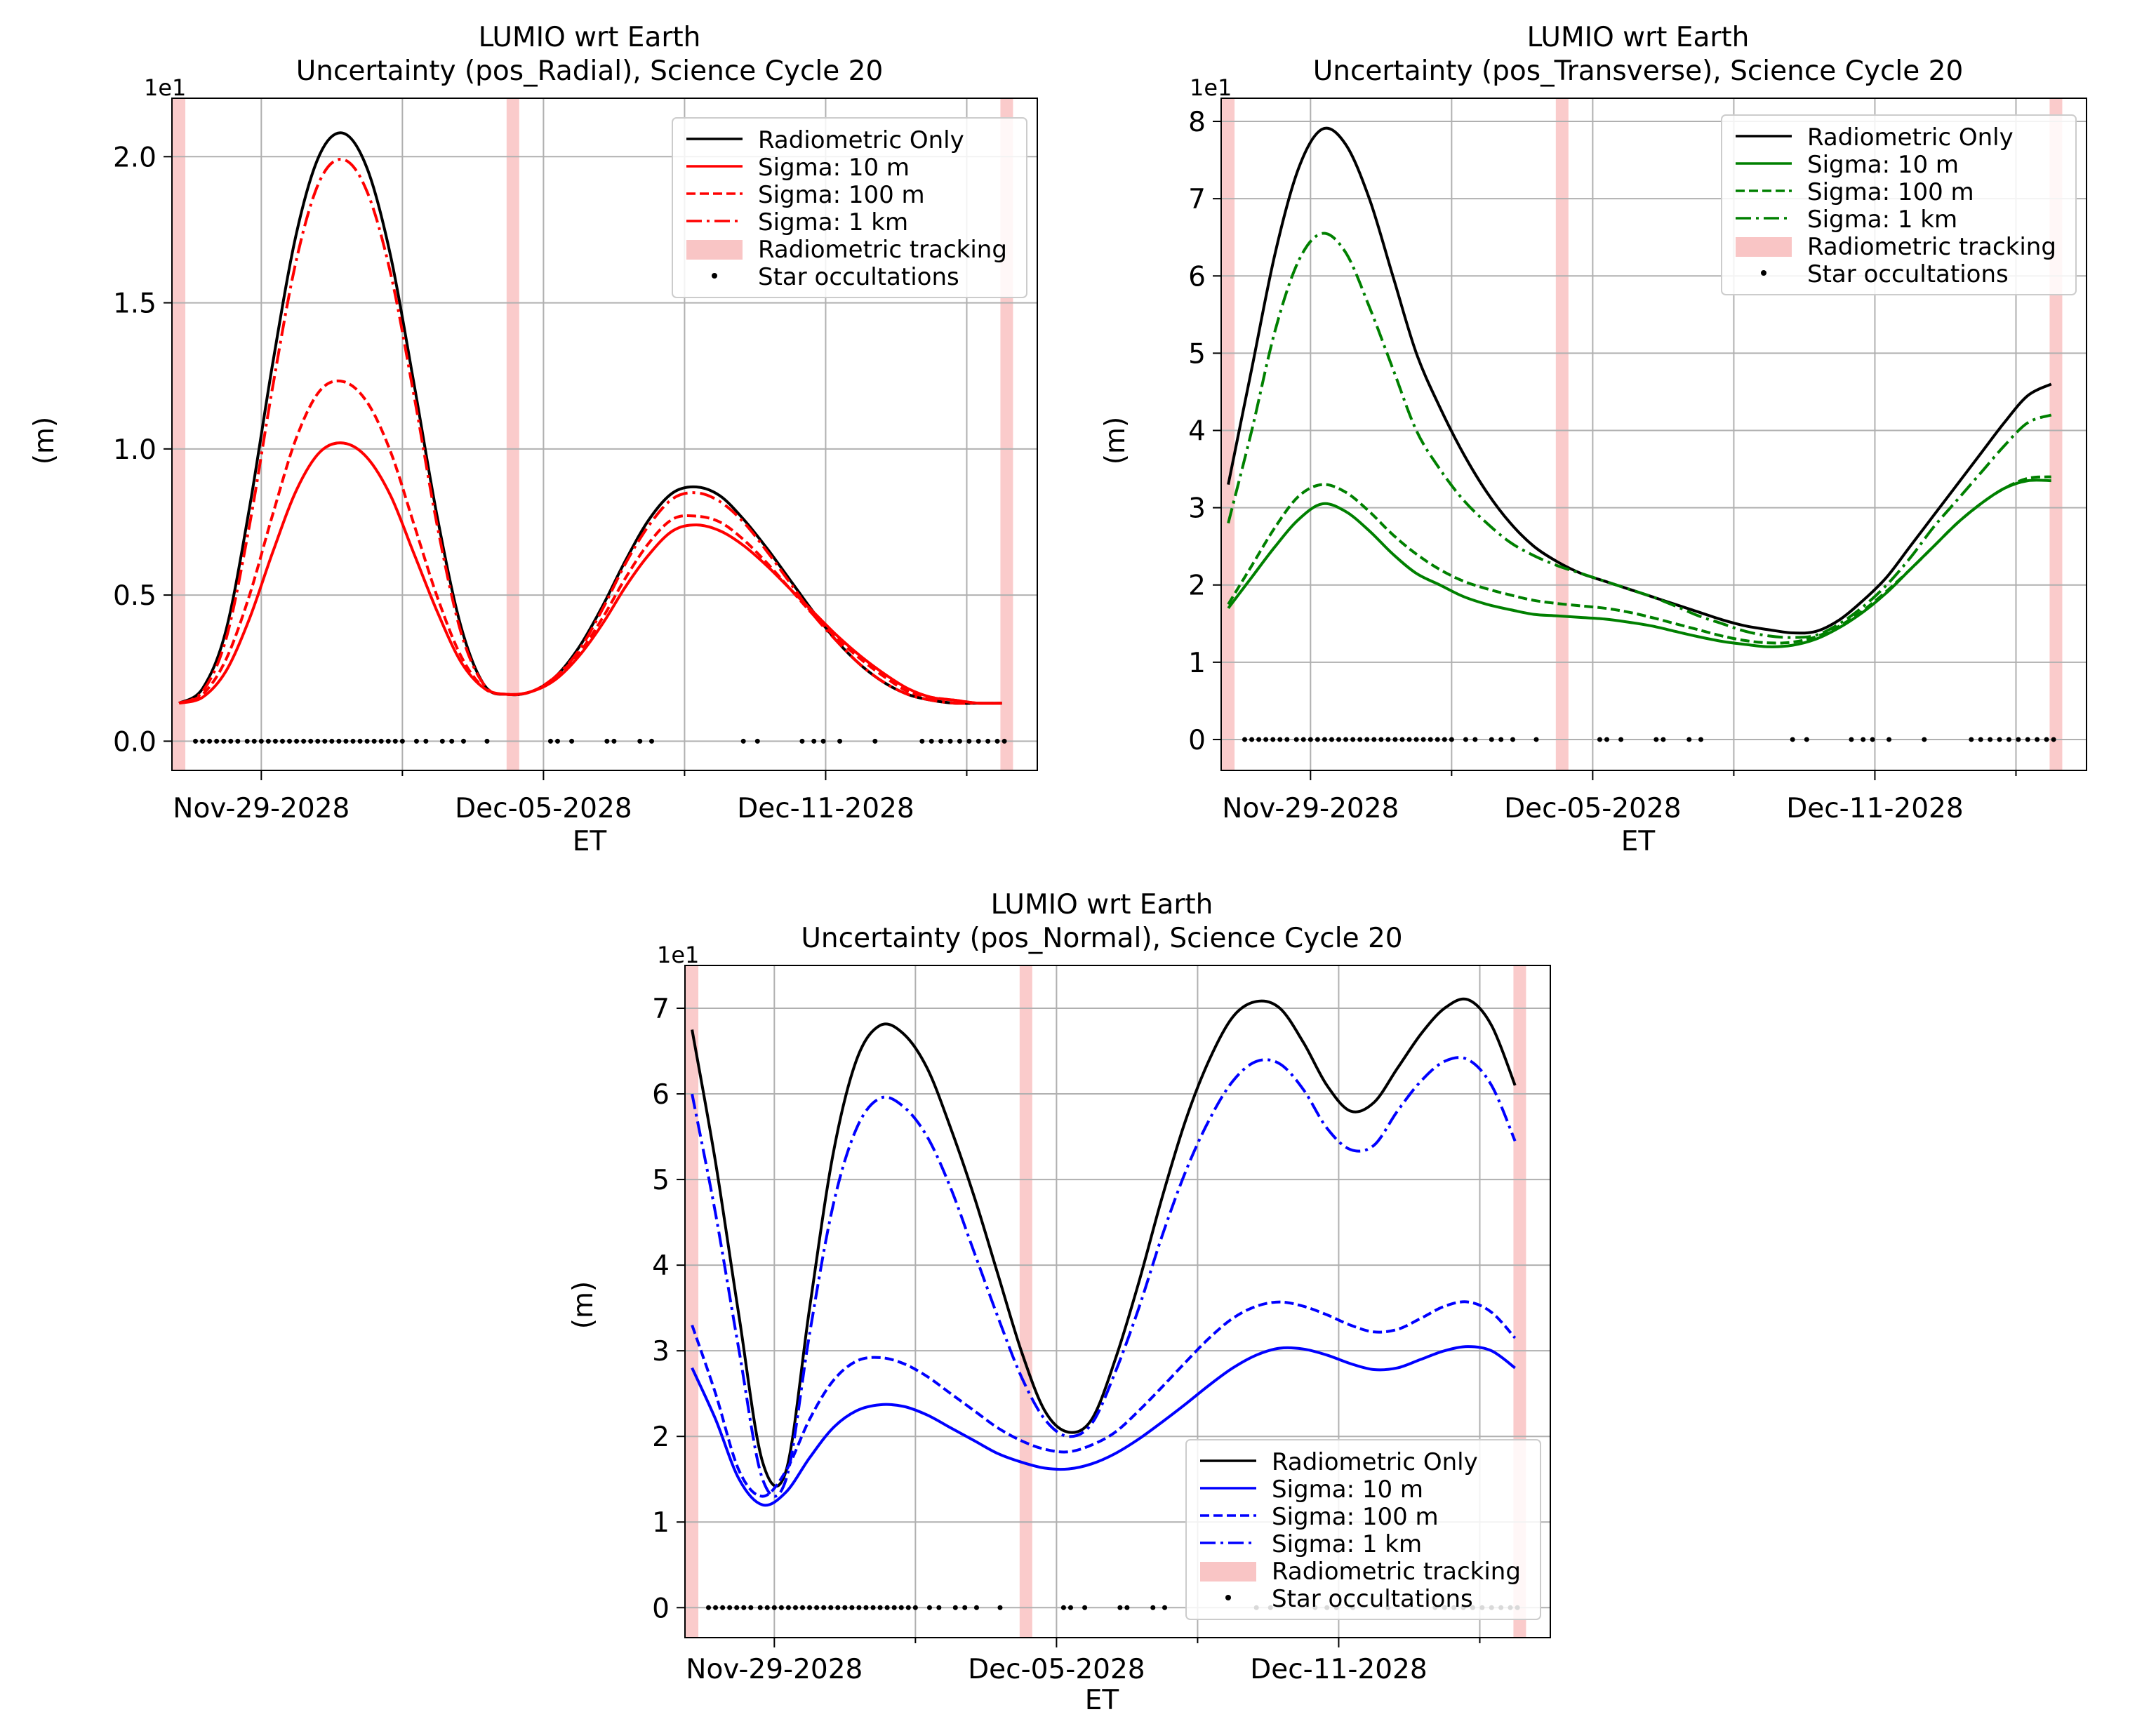 Image resolution: width=2156 pixels, height=1712 pixels. I want to click on y-tick-label: 1, so click(661, 1523).